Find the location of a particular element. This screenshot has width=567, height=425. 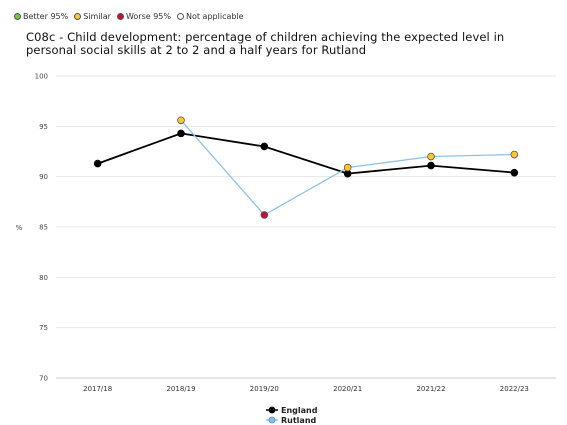

y-tick-label: 70 is located at coordinates (43, 379).